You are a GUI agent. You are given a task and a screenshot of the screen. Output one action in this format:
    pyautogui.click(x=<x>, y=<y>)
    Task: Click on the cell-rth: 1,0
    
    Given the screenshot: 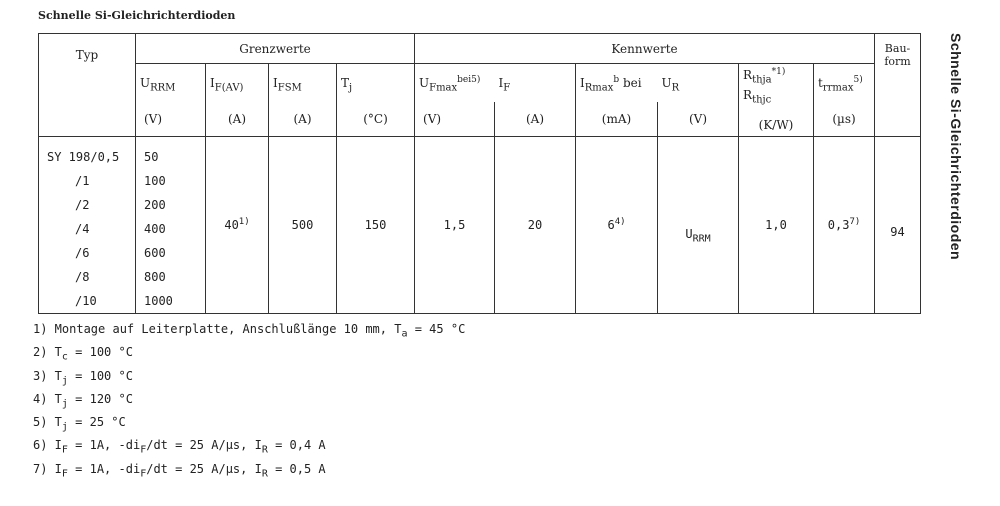 What is the action you would take?
    pyautogui.click(x=776, y=224)
    